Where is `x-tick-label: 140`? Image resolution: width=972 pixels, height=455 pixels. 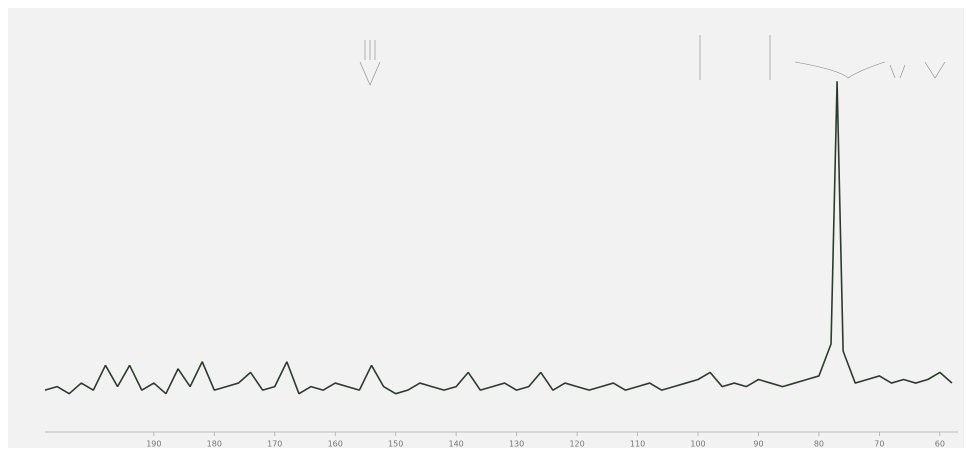 x-tick-label: 140 is located at coordinates (456, 444).